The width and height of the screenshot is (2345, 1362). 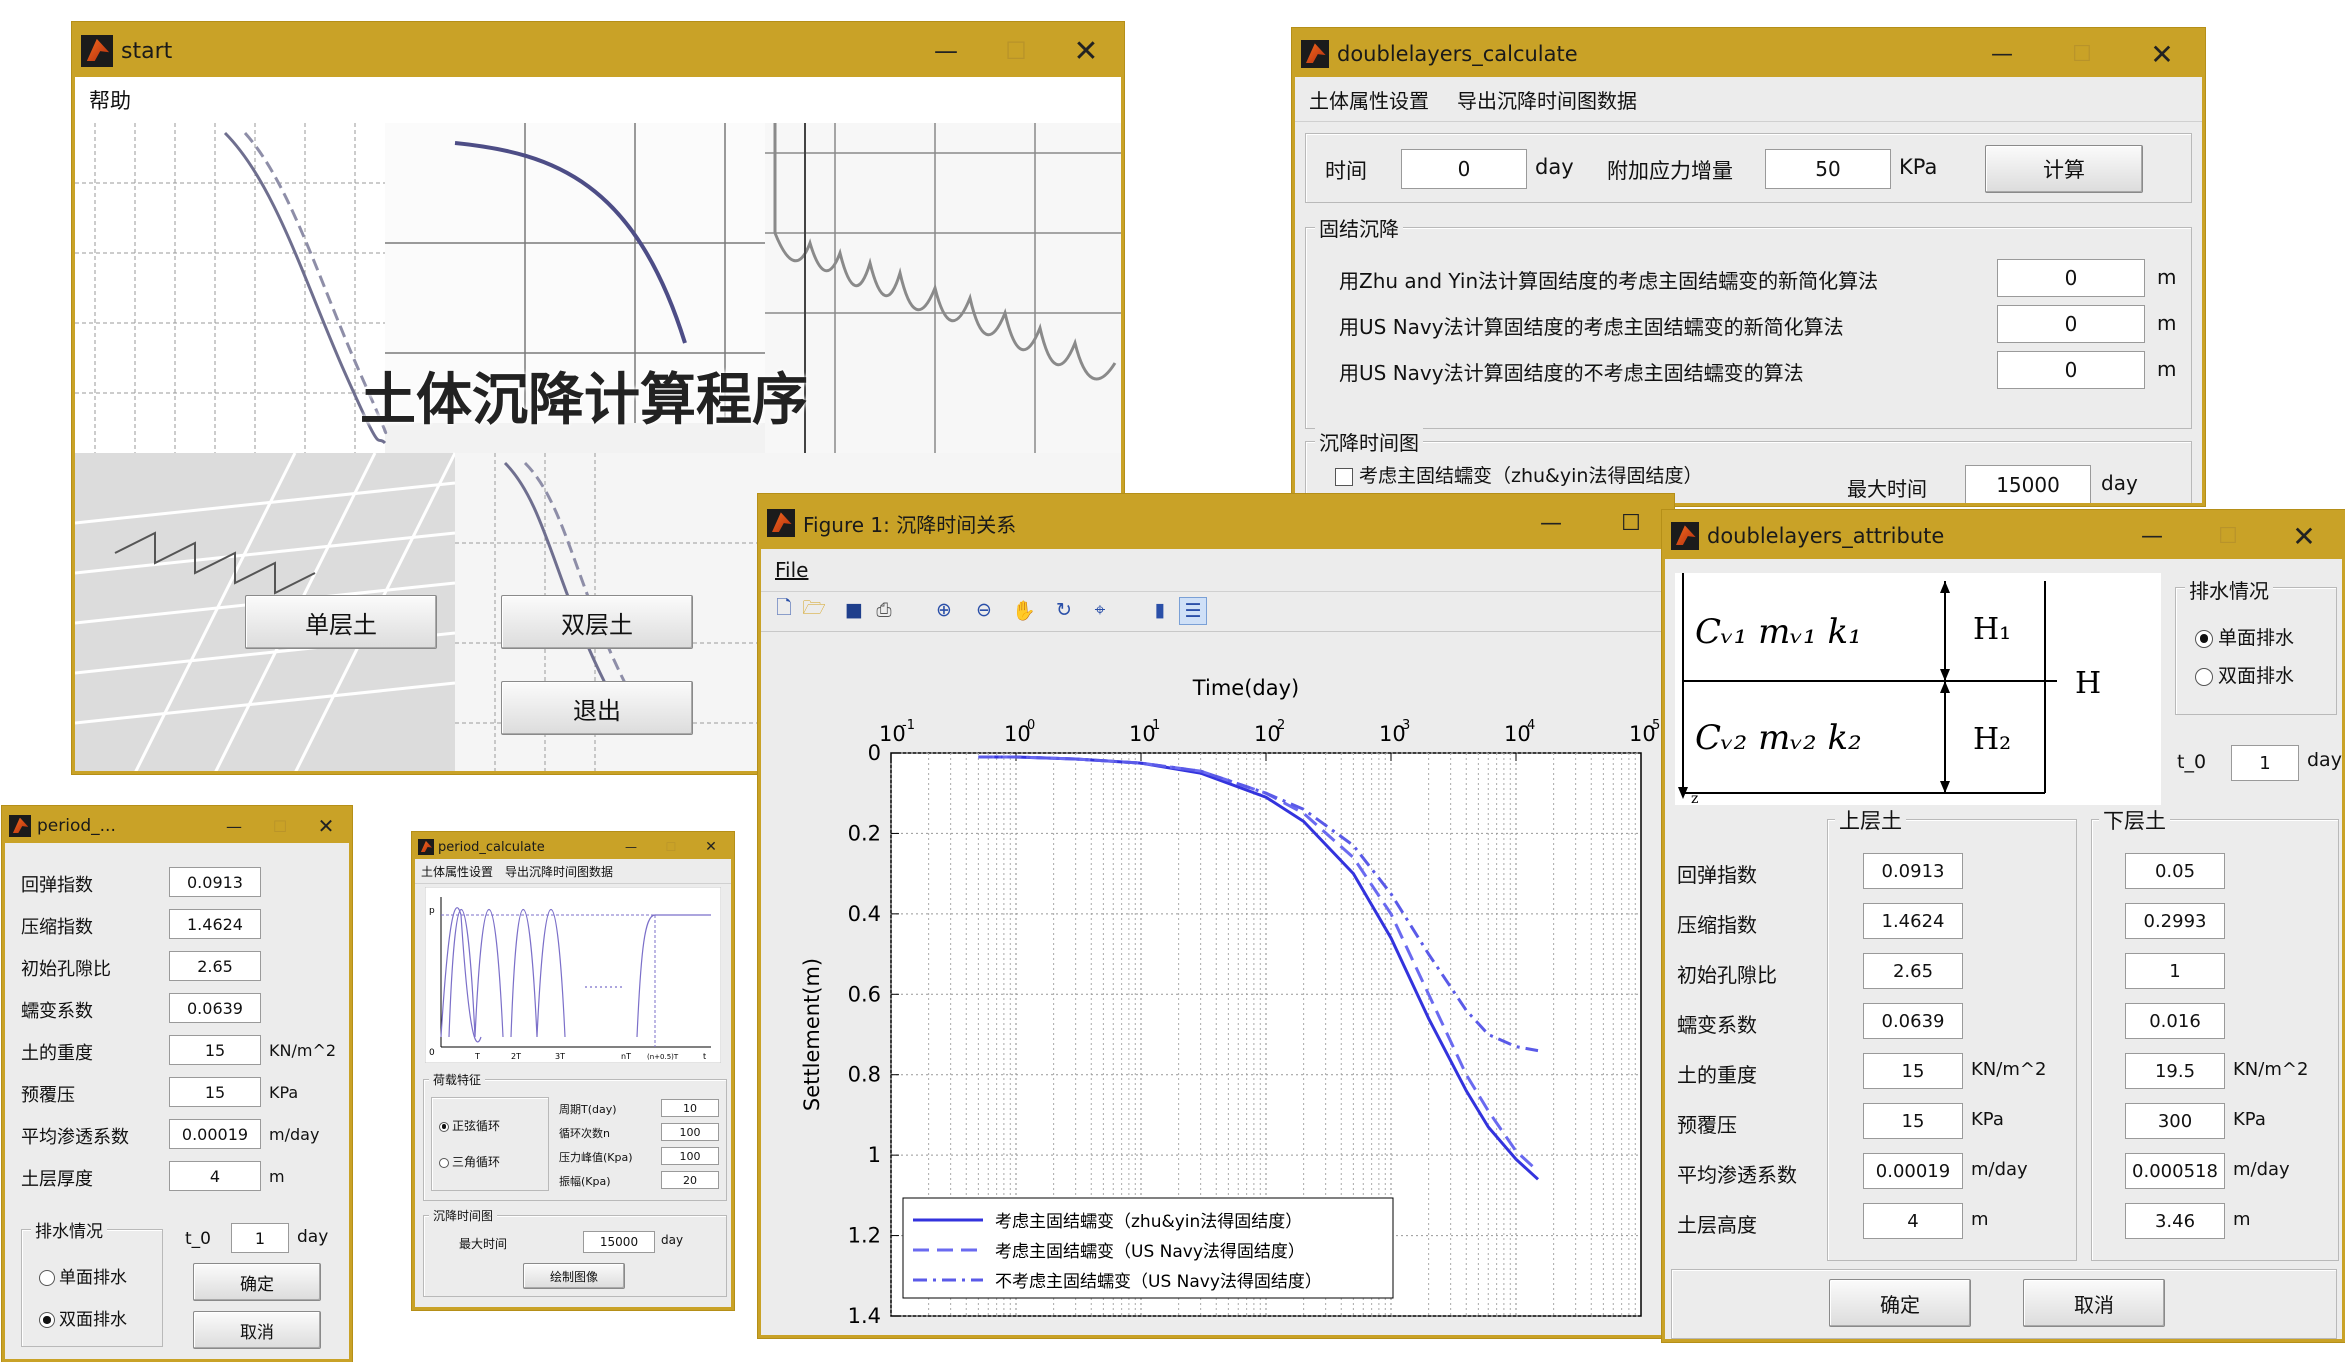 I want to click on legend-icon: ☰, so click(x=1193, y=611).